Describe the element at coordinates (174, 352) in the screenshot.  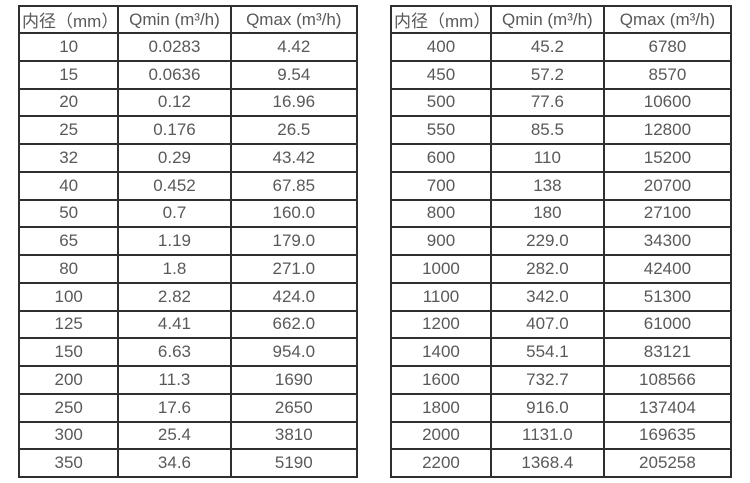
I see `table-cell: 6.63` at that location.